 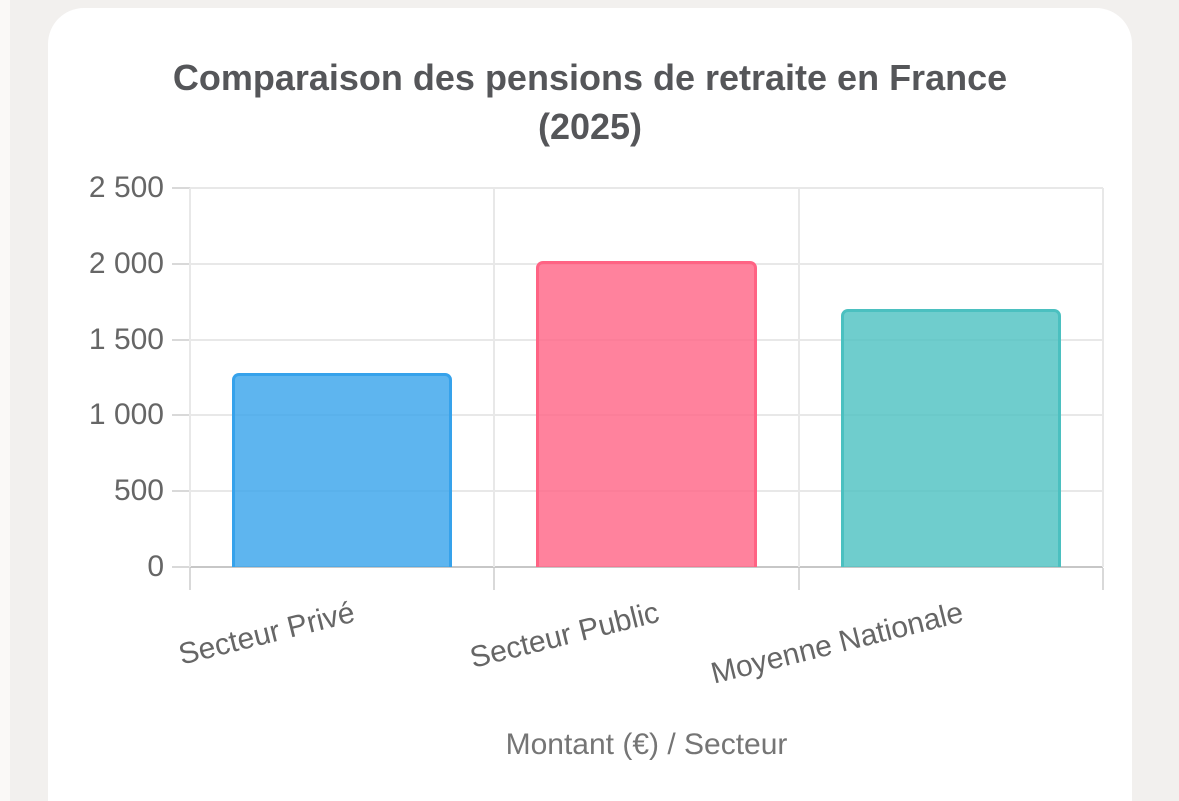 I want to click on page-edge-strip, so click(x=5, y=400).